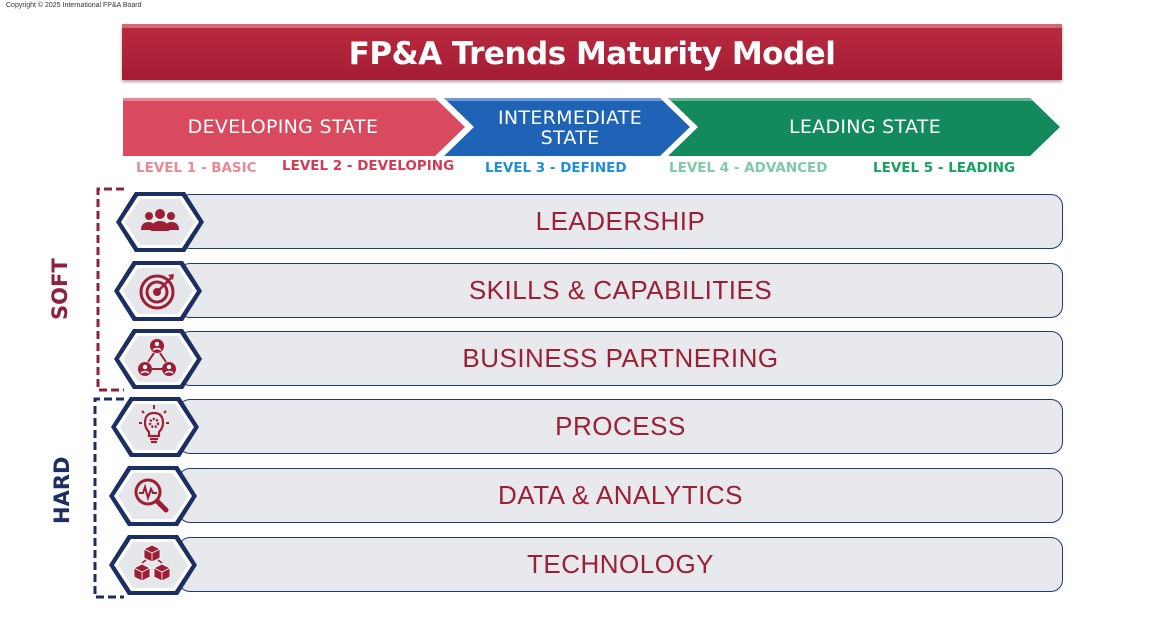 The width and height of the screenshot is (1170, 637). I want to click on dimension-label: DATA & ANALYTICS, so click(620, 495).